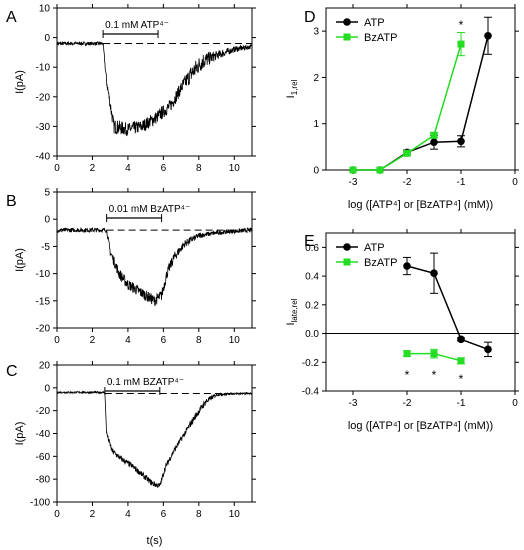 This screenshot has width=524, height=550. I want to click on panel-letter-b: B, so click(11, 201).